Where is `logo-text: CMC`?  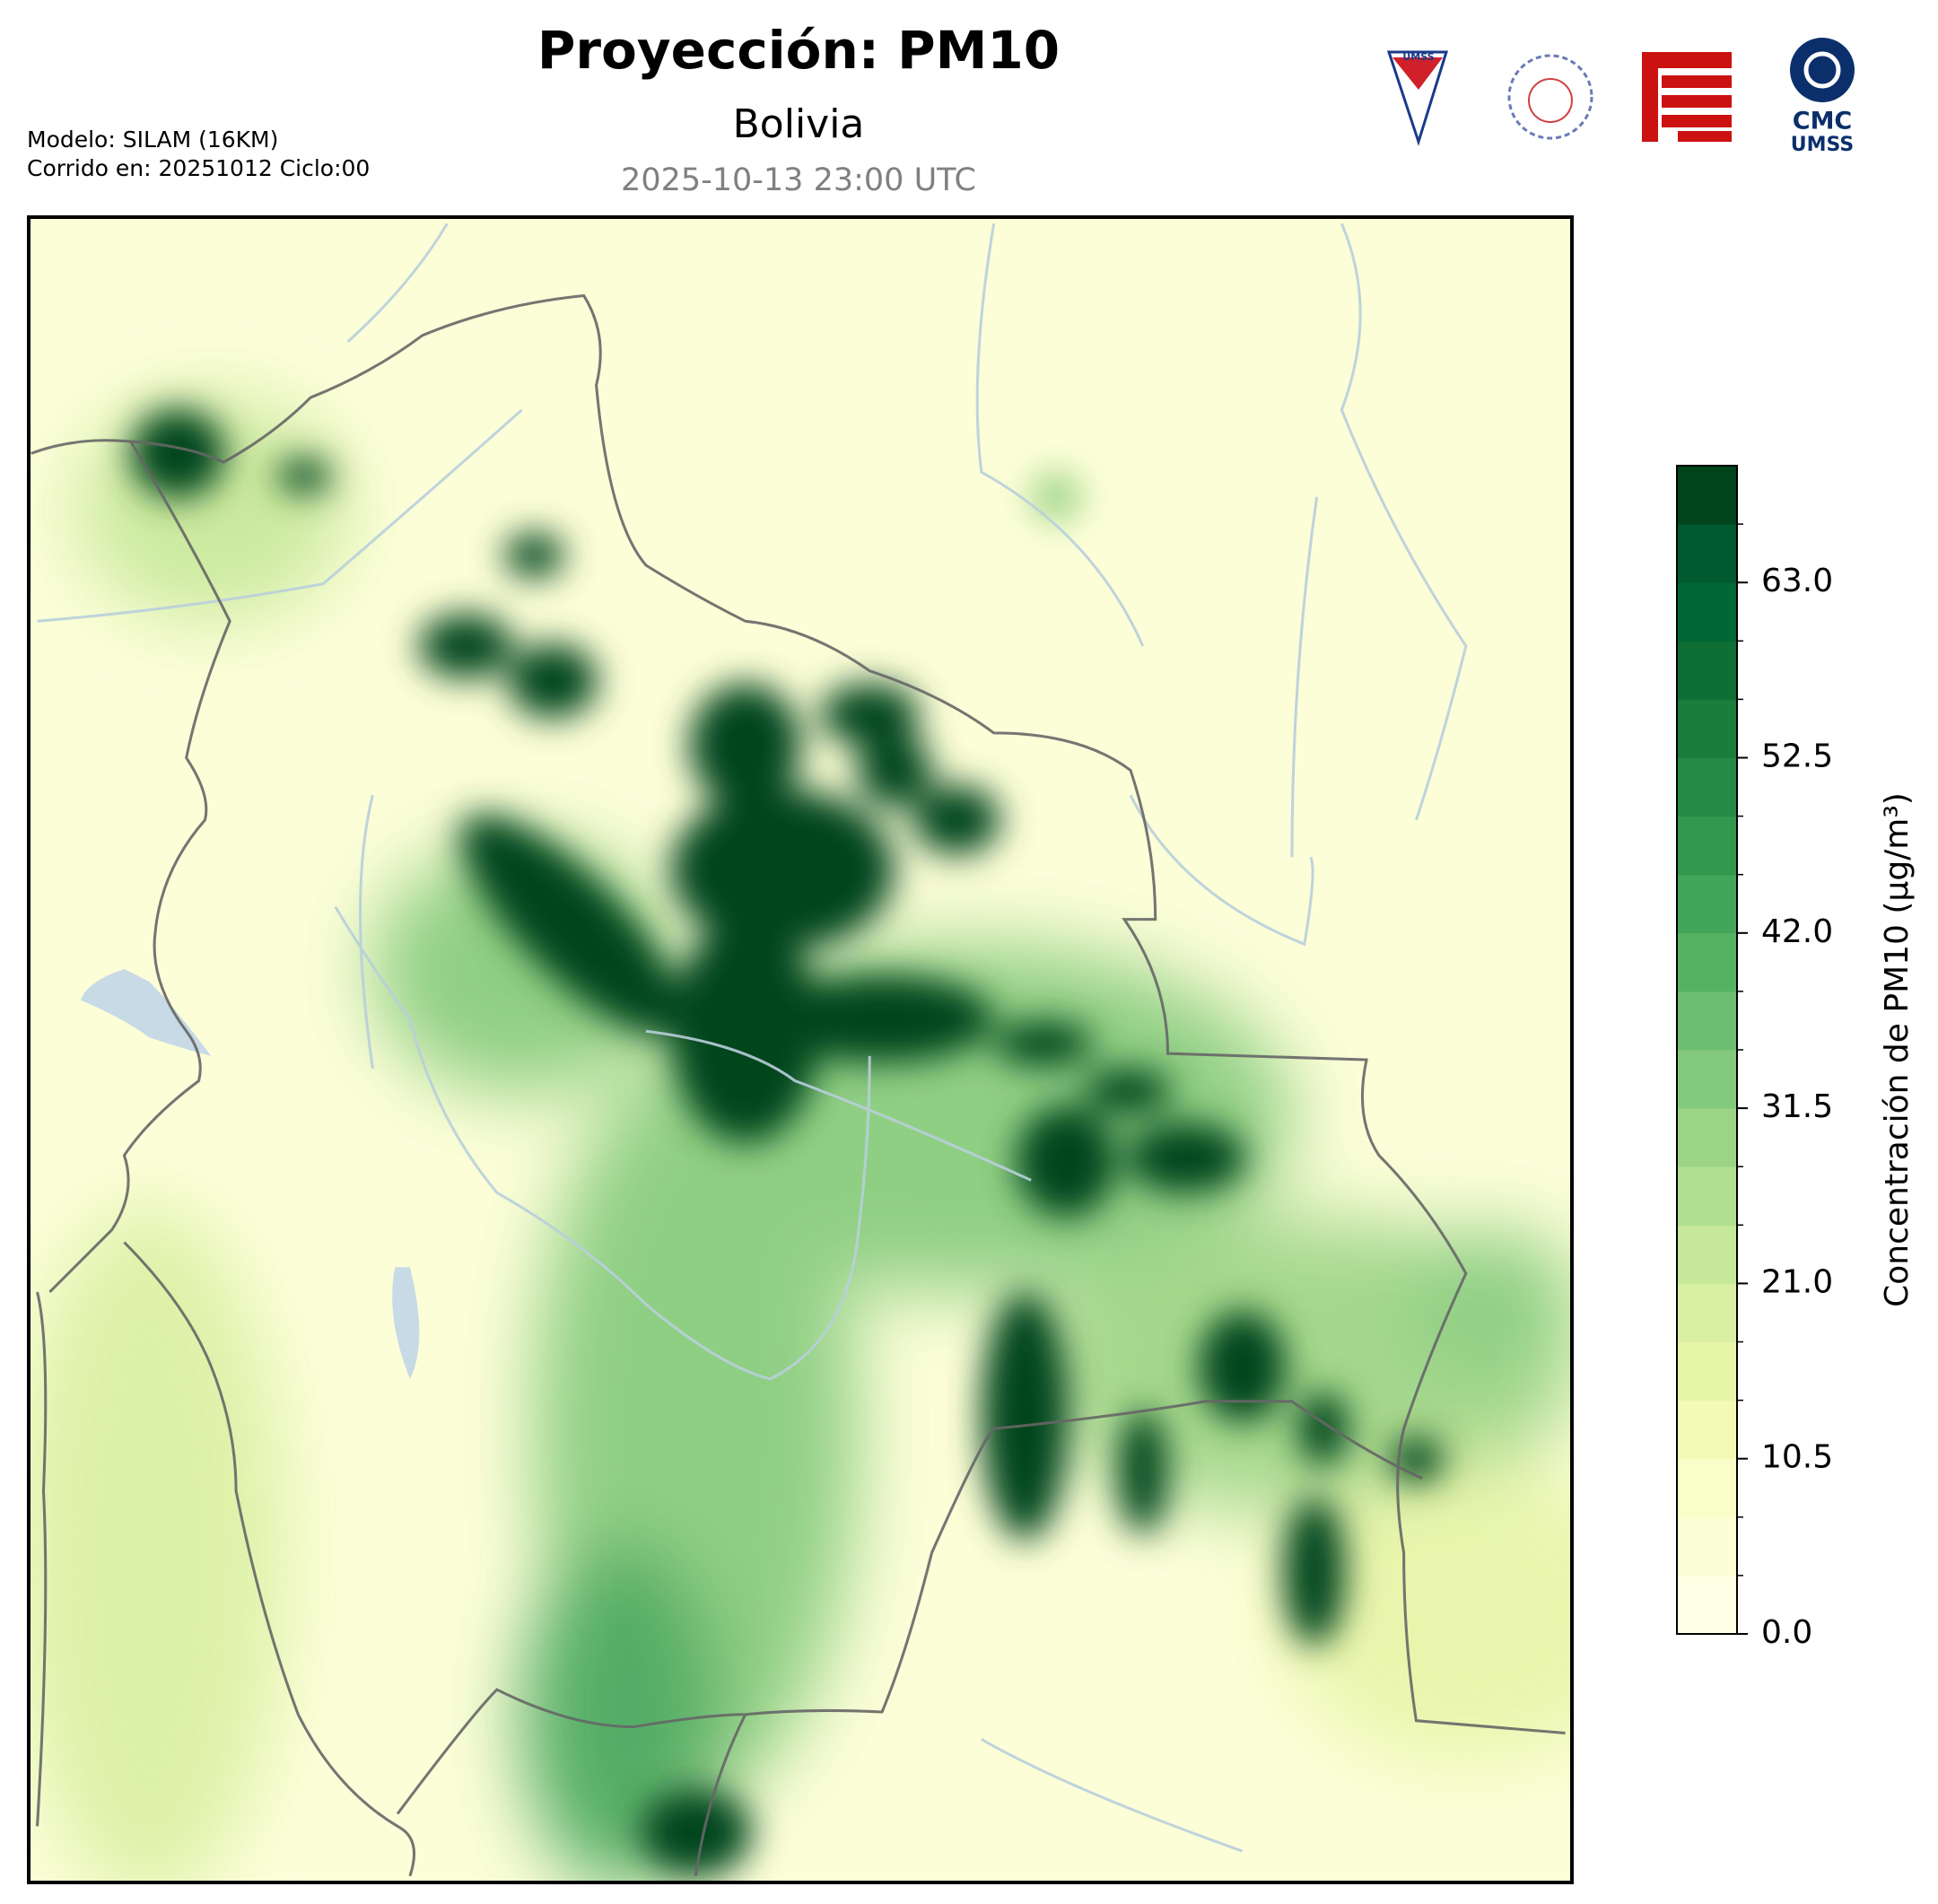 logo-text: CMC is located at coordinates (1823, 122).